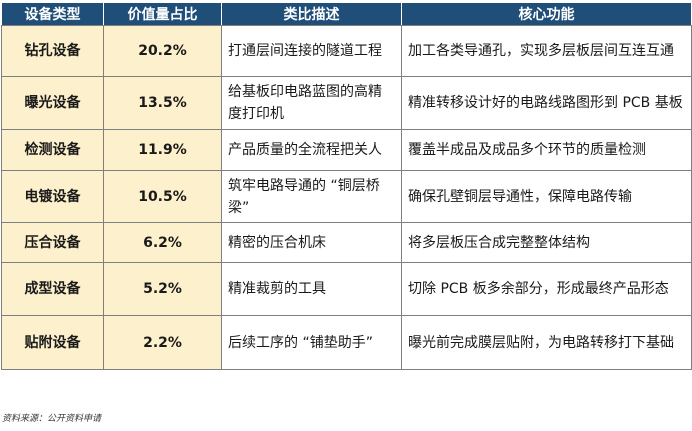 The width and height of the screenshot is (692, 431). I want to click on value-share: 2.2%, so click(162, 342).